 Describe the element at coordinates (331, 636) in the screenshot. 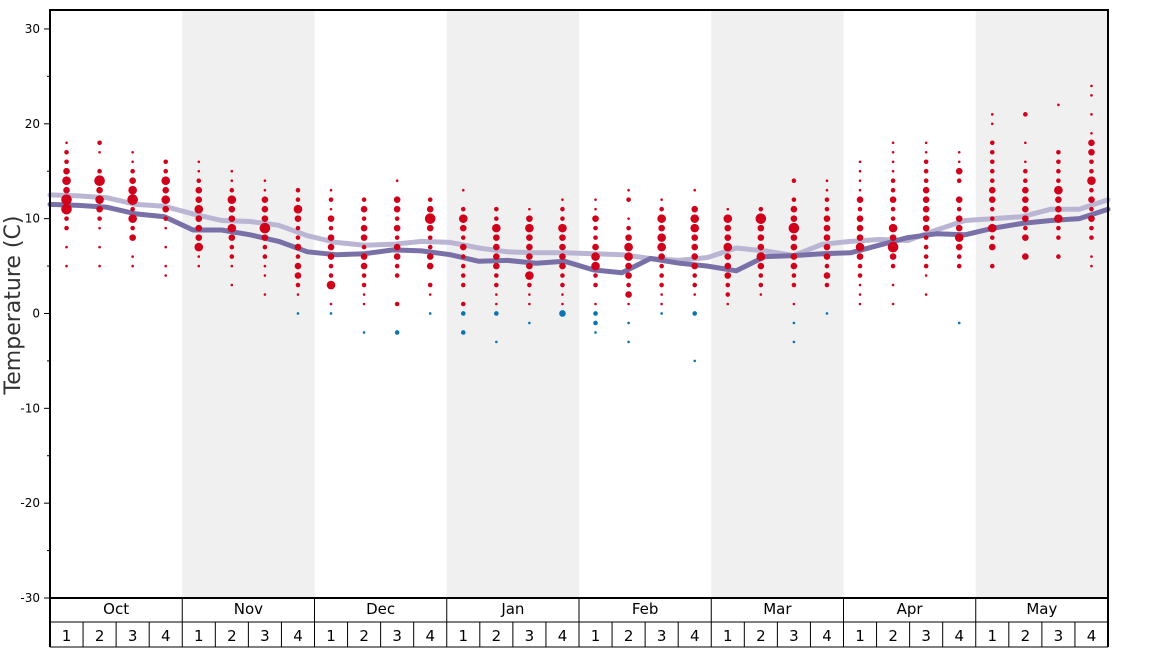

I see `week-label: 1` at that location.